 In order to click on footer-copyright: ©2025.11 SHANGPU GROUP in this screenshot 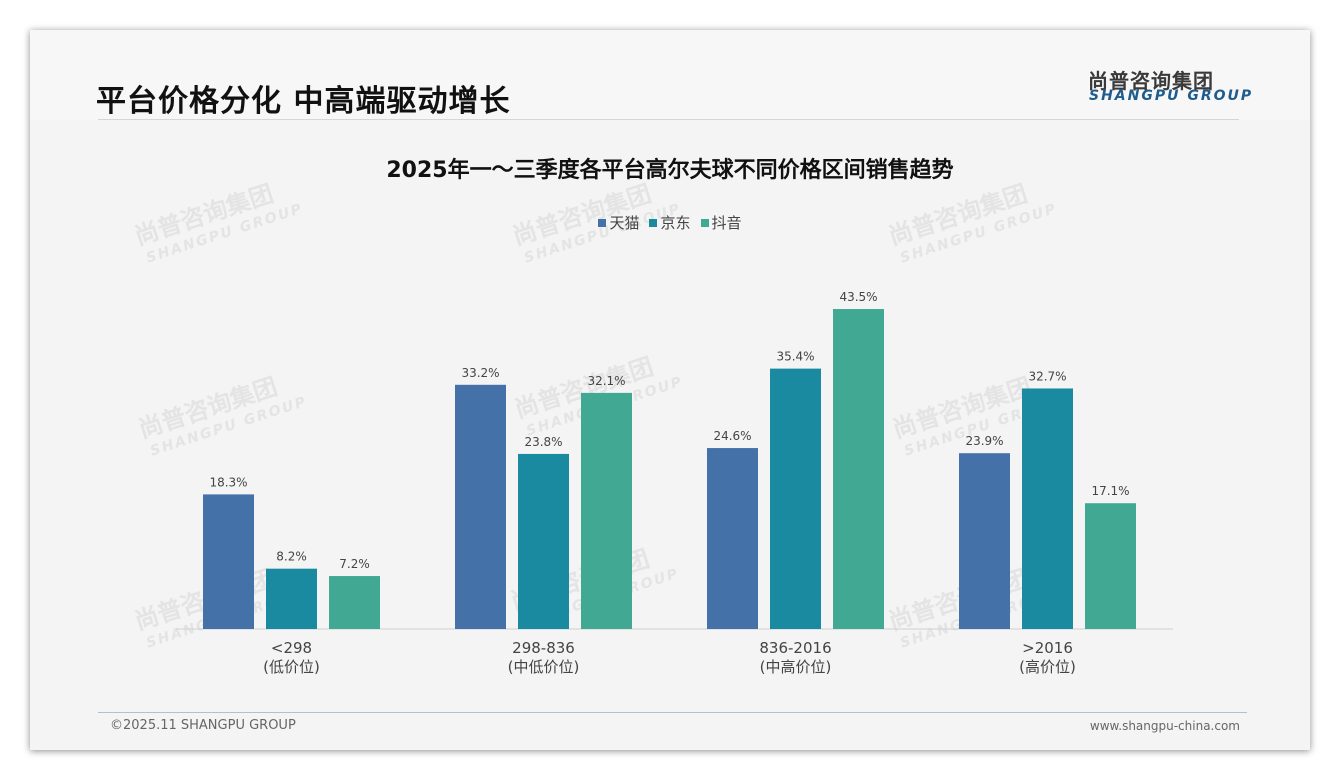, I will do `click(203, 725)`.